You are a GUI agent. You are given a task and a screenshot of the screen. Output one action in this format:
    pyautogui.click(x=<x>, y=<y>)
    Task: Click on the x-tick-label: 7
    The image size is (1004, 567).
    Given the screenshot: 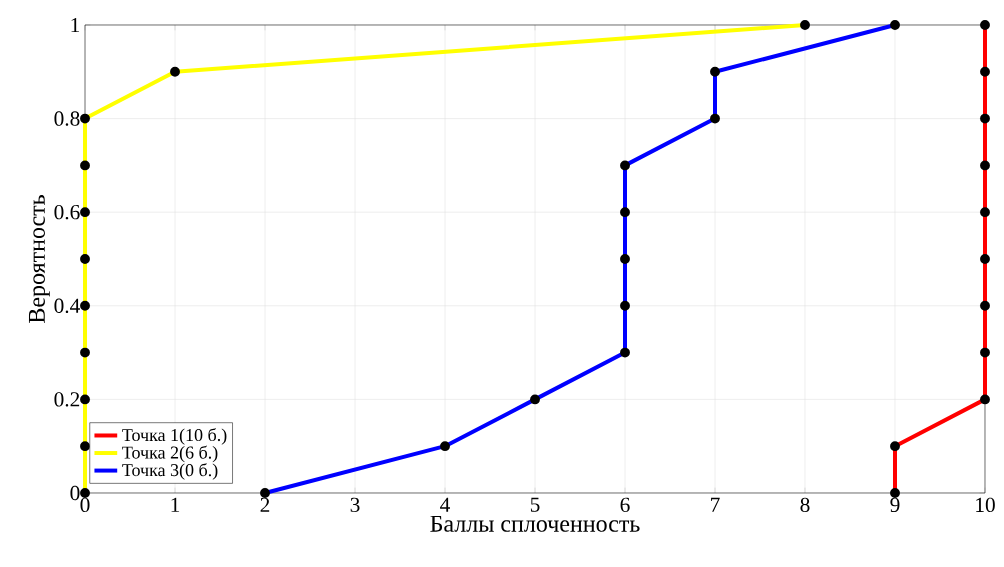 What is the action you would take?
    pyautogui.click(x=715, y=504)
    